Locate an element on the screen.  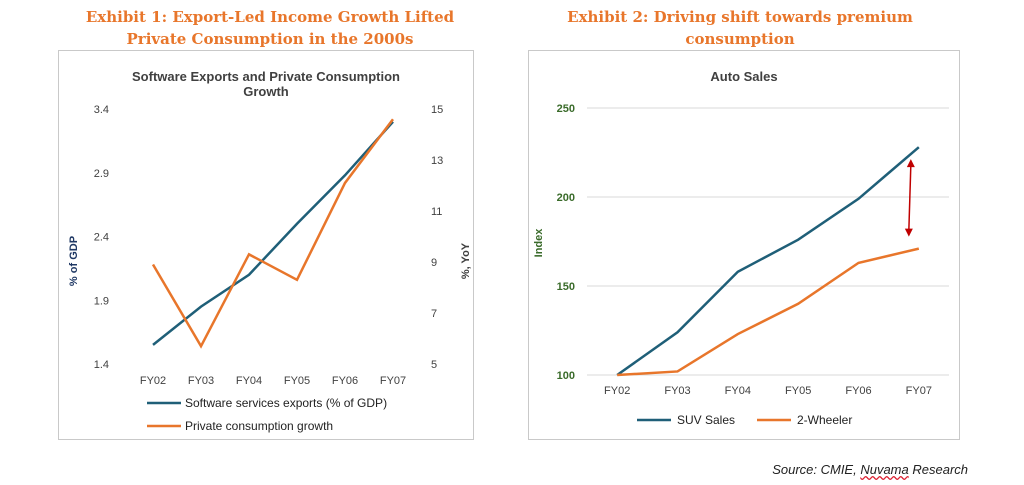
chart-title-line1: Software Exports and Private Consumption is located at coordinates (266, 76).